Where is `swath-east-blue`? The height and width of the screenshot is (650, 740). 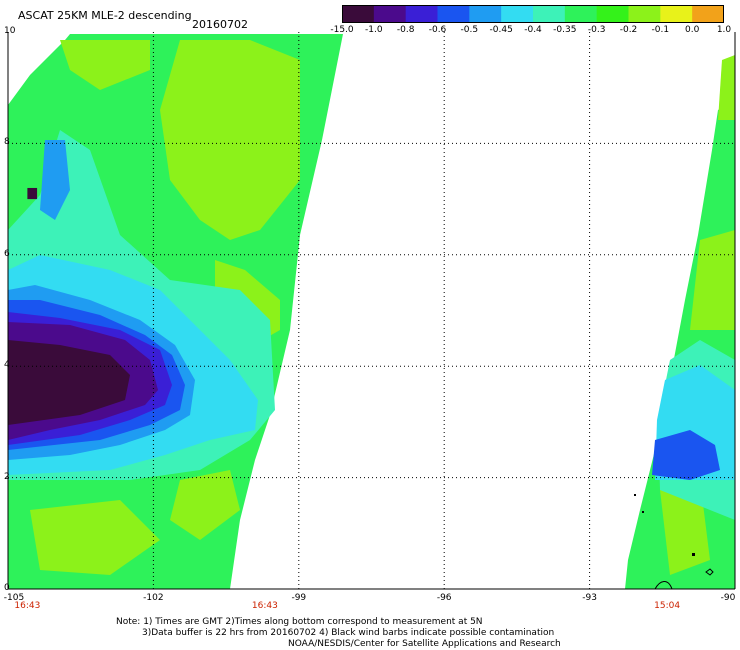
swath-east-blue is located at coordinates (686, 455).